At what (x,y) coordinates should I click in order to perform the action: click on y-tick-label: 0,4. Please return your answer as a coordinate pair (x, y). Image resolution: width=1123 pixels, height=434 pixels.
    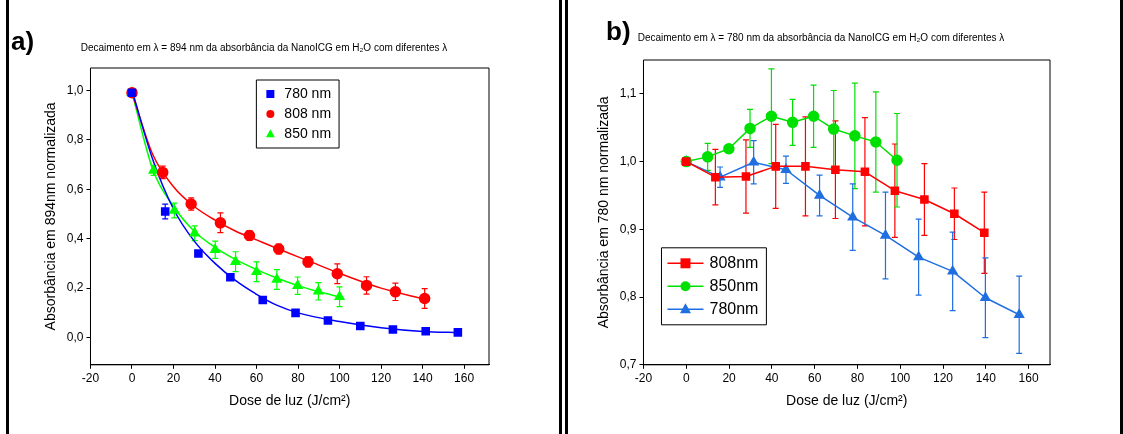
    Looking at the image, I should click on (75, 237).